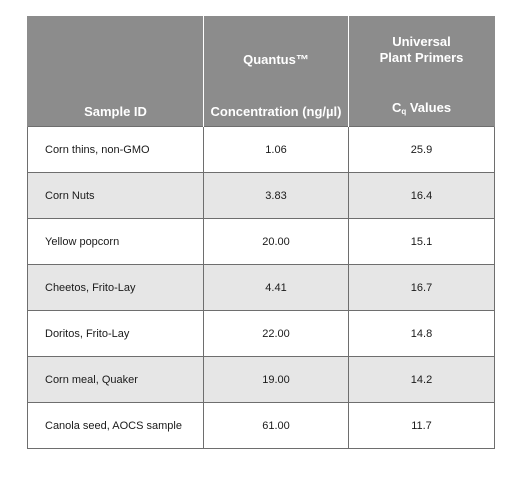 The height and width of the screenshot is (488, 521). Describe the element at coordinates (421, 149) in the screenshot. I see `cq-cell: 25.9` at that location.